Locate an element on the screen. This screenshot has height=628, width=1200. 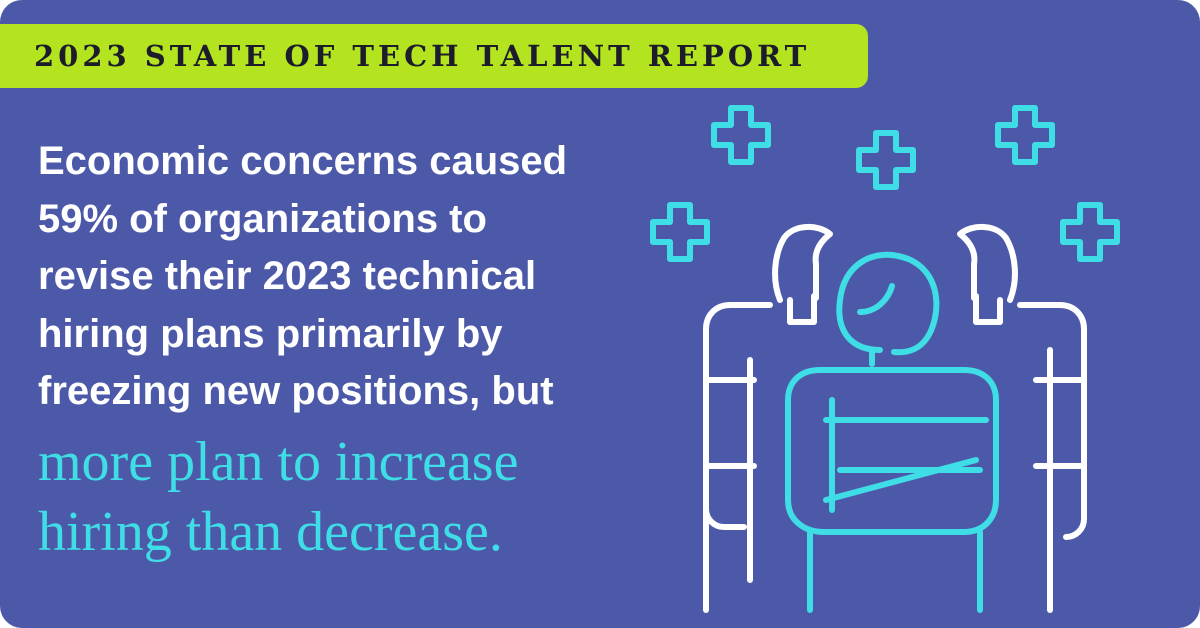
body-line: freezing new positions, but is located at coordinates (296, 391).